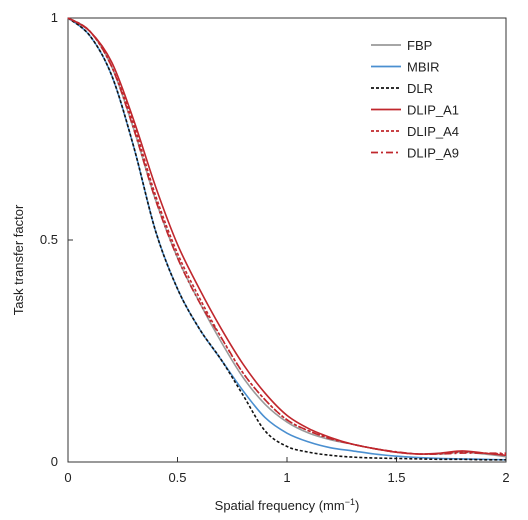 The width and height of the screenshot is (528, 520). Describe the element at coordinates (433, 153) in the screenshot. I see `legend-label: DLIP_A9` at that location.